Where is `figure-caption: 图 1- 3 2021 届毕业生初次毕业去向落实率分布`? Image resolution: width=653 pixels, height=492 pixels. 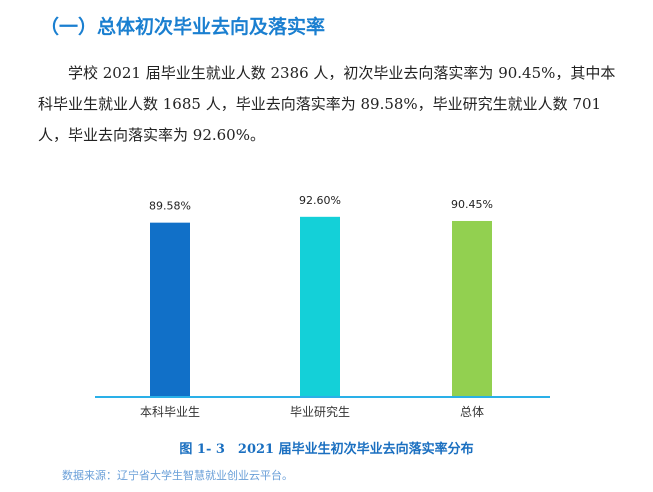 figure-caption: 图 1- 3 2021 届毕业生初次毕业去向落实率分布 is located at coordinates (326, 449).